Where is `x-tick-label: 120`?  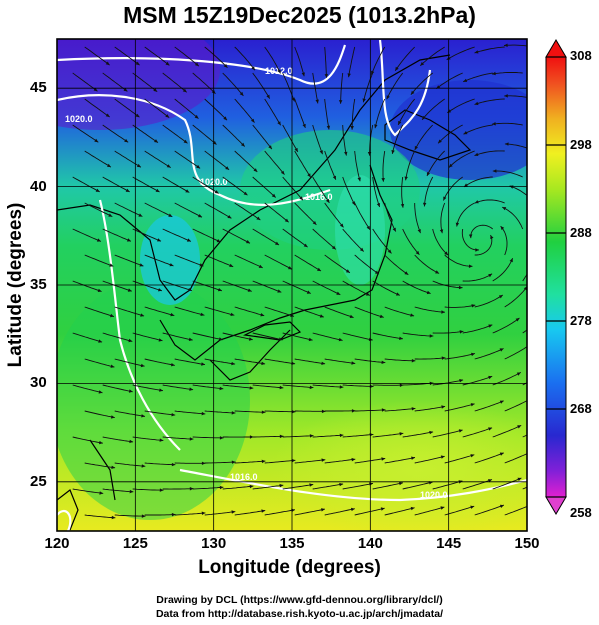 x-tick-label: 120 is located at coordinates (57, 543).